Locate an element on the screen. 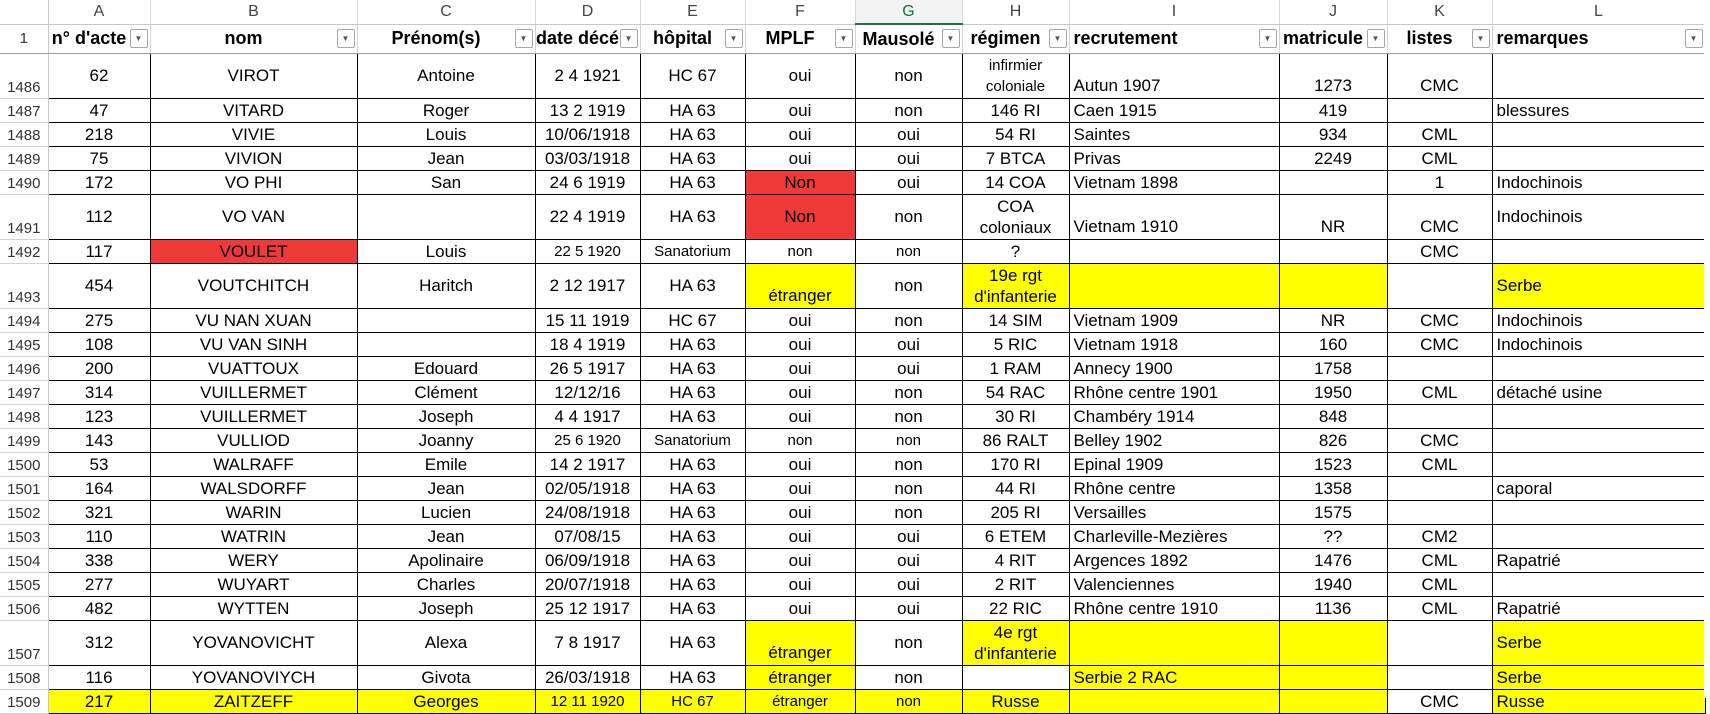 This screenshot has height=714, width=1710. cell-acte: 314 is located at coordinates (99, 392).